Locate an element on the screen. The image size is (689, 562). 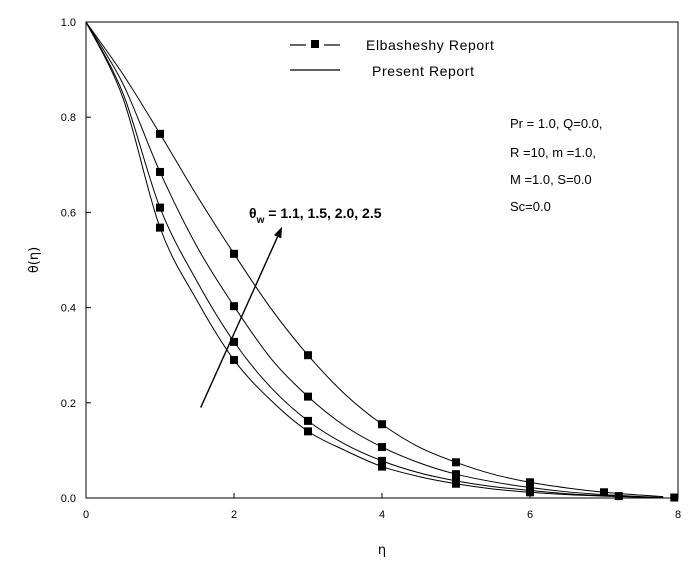
theta-w-annotation: θw = 1.1, 1.5, 2.0, 2.5 is located at coordinates (315, 215).